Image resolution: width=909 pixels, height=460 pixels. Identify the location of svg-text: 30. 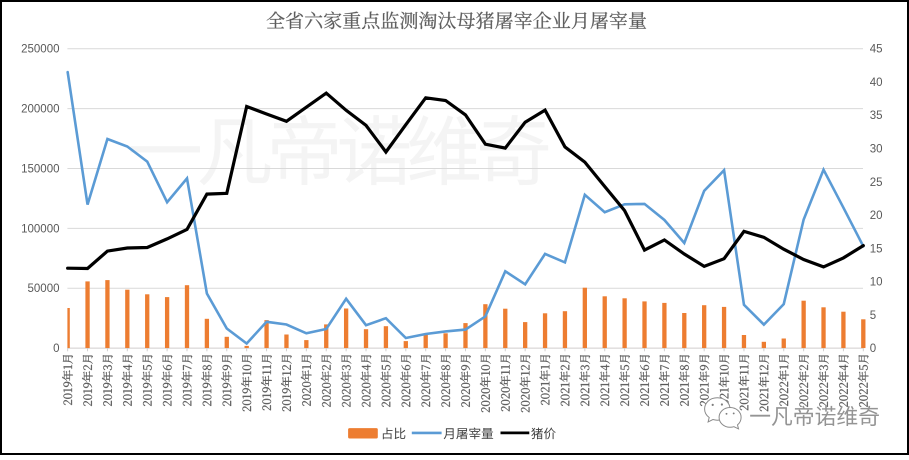
(876, 150).